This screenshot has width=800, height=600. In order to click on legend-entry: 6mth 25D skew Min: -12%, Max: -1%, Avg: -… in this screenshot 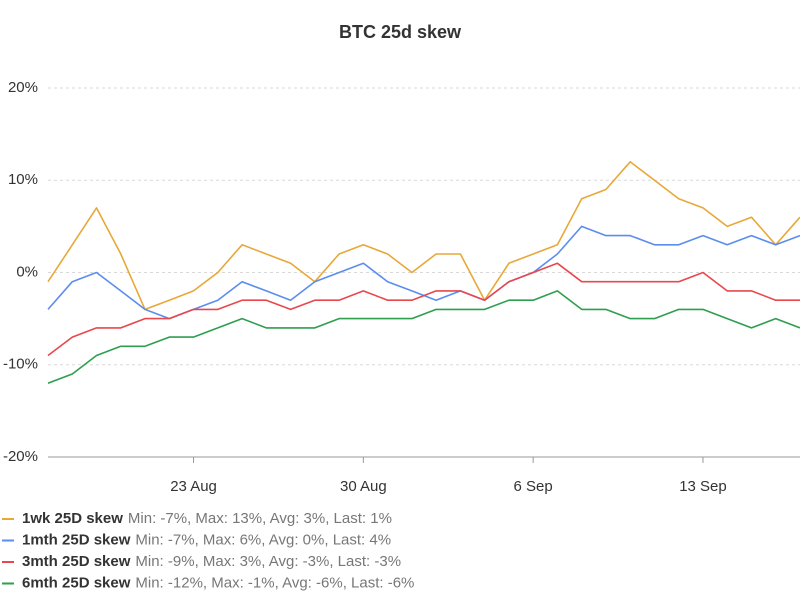, I will do `click(218, 582)`.